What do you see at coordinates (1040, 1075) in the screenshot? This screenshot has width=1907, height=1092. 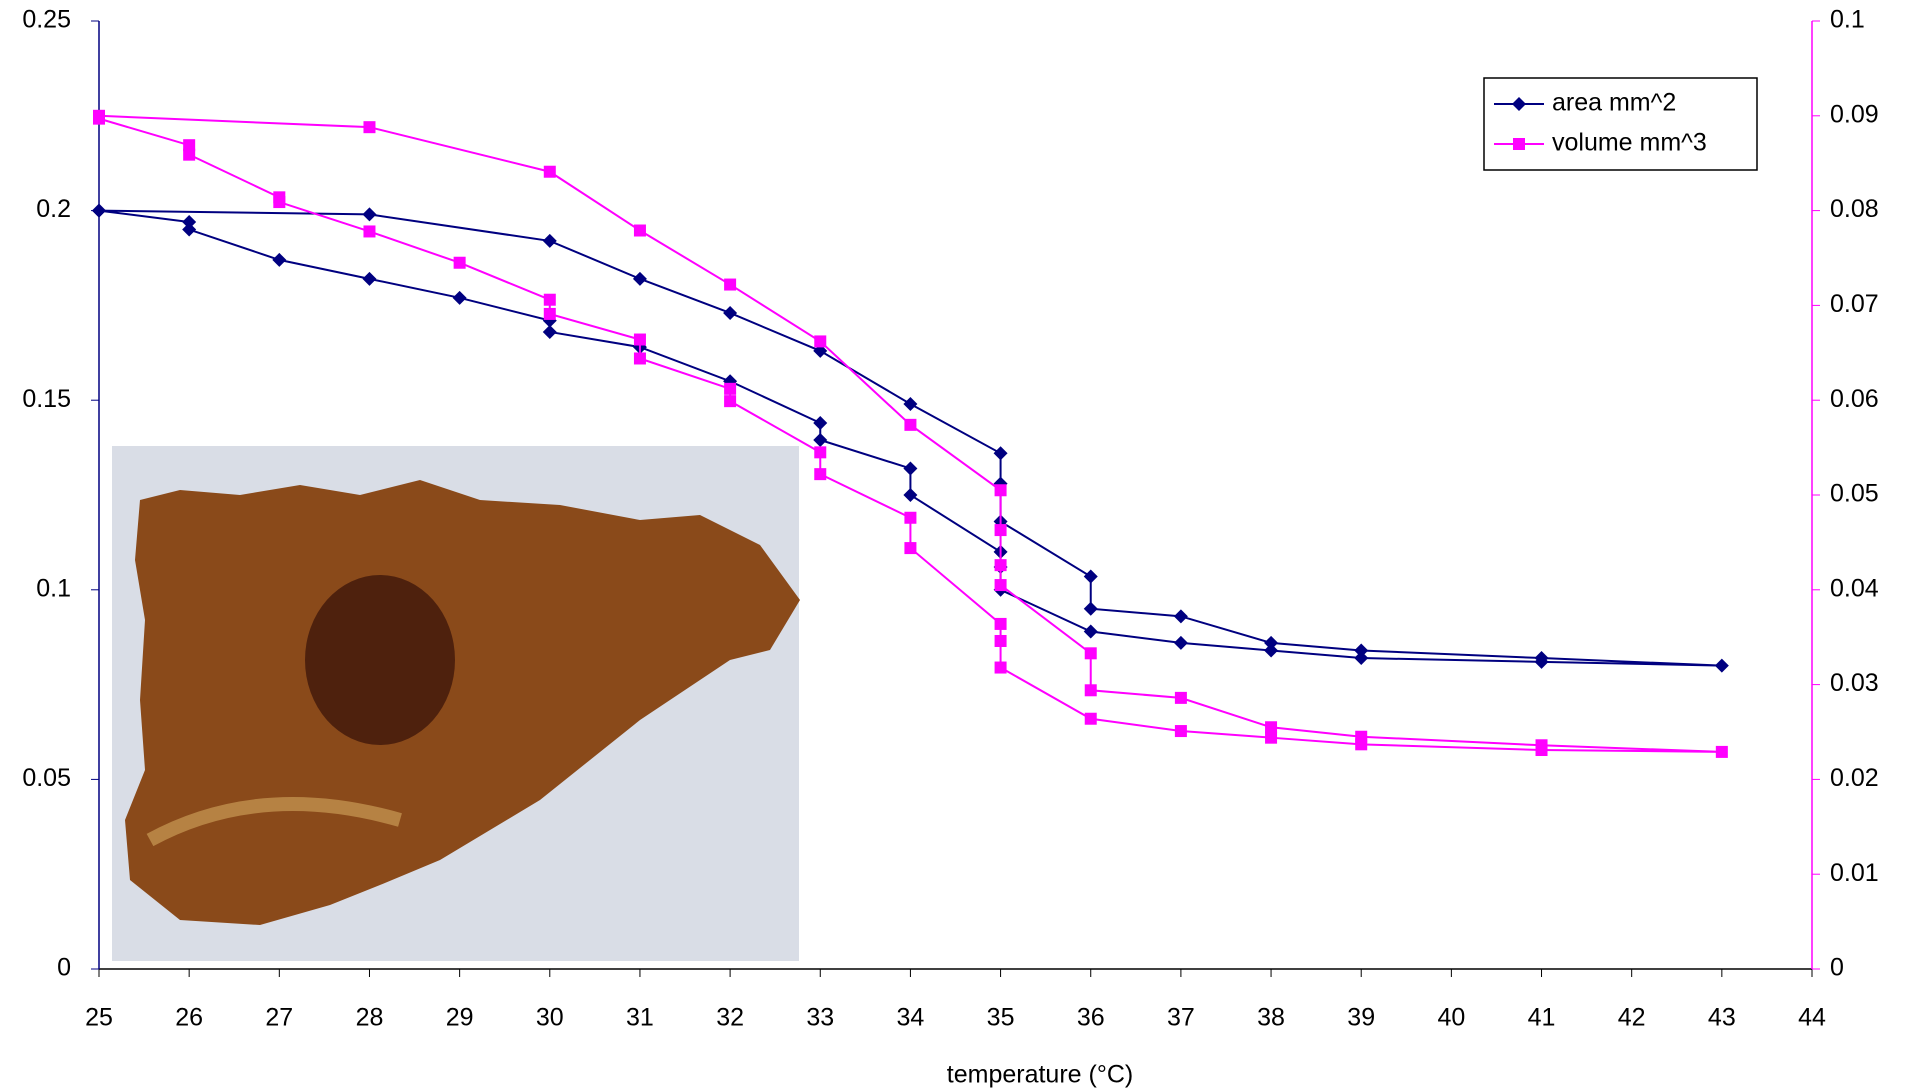 I see `x-axis-label: temperature (°C)` at bounding box center [1040, 1075].